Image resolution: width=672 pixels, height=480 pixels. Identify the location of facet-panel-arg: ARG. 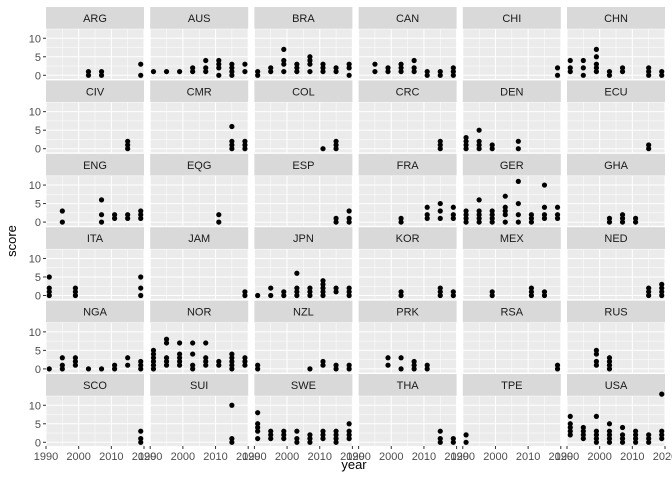
(95, 43).